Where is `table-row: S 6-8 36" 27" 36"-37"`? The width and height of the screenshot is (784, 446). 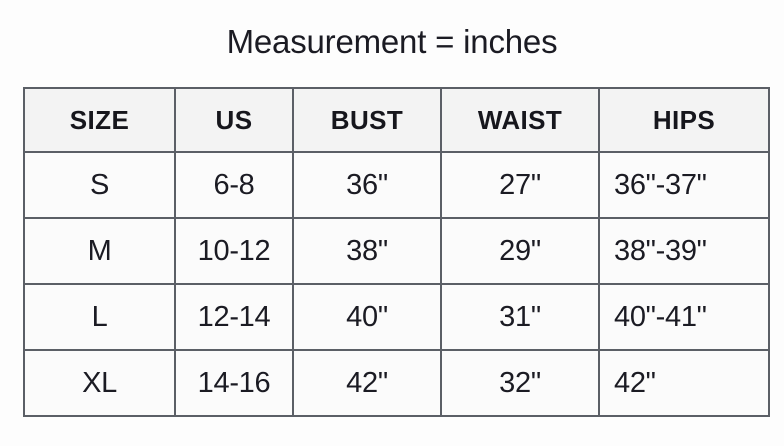
table-row: S 6-8 36" 27" 36"-37" is located at coordinates (396, 185).